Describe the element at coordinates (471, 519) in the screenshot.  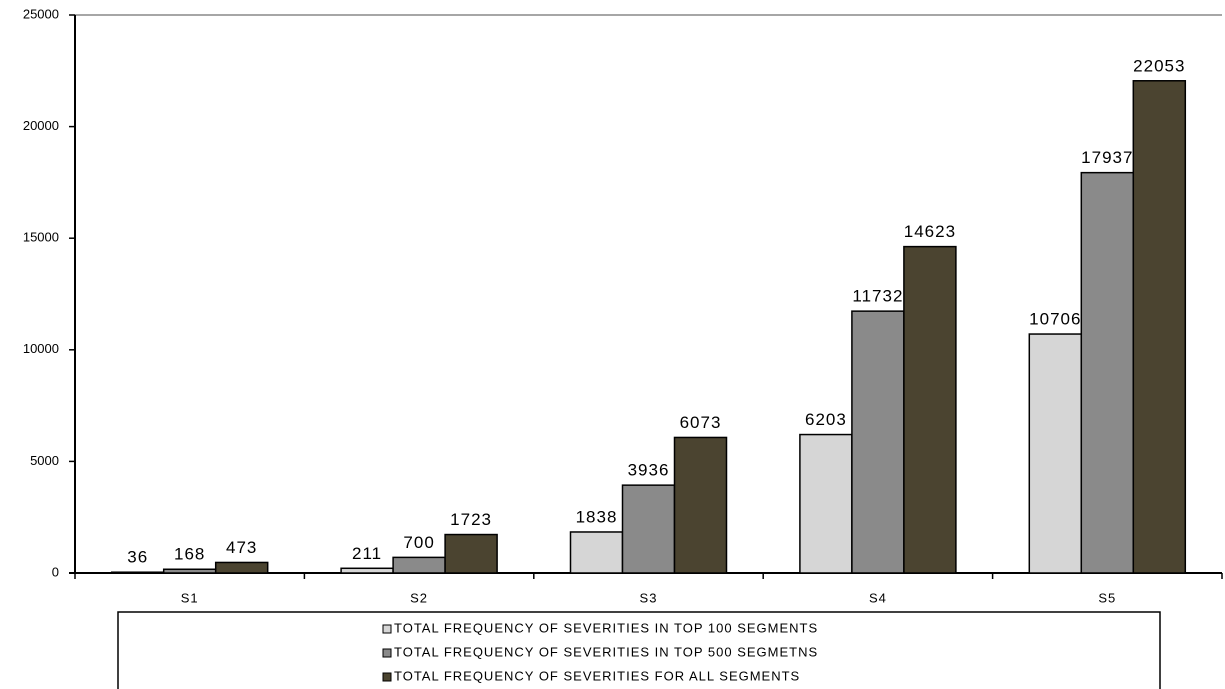
I see `value-label: 1723` at that location.